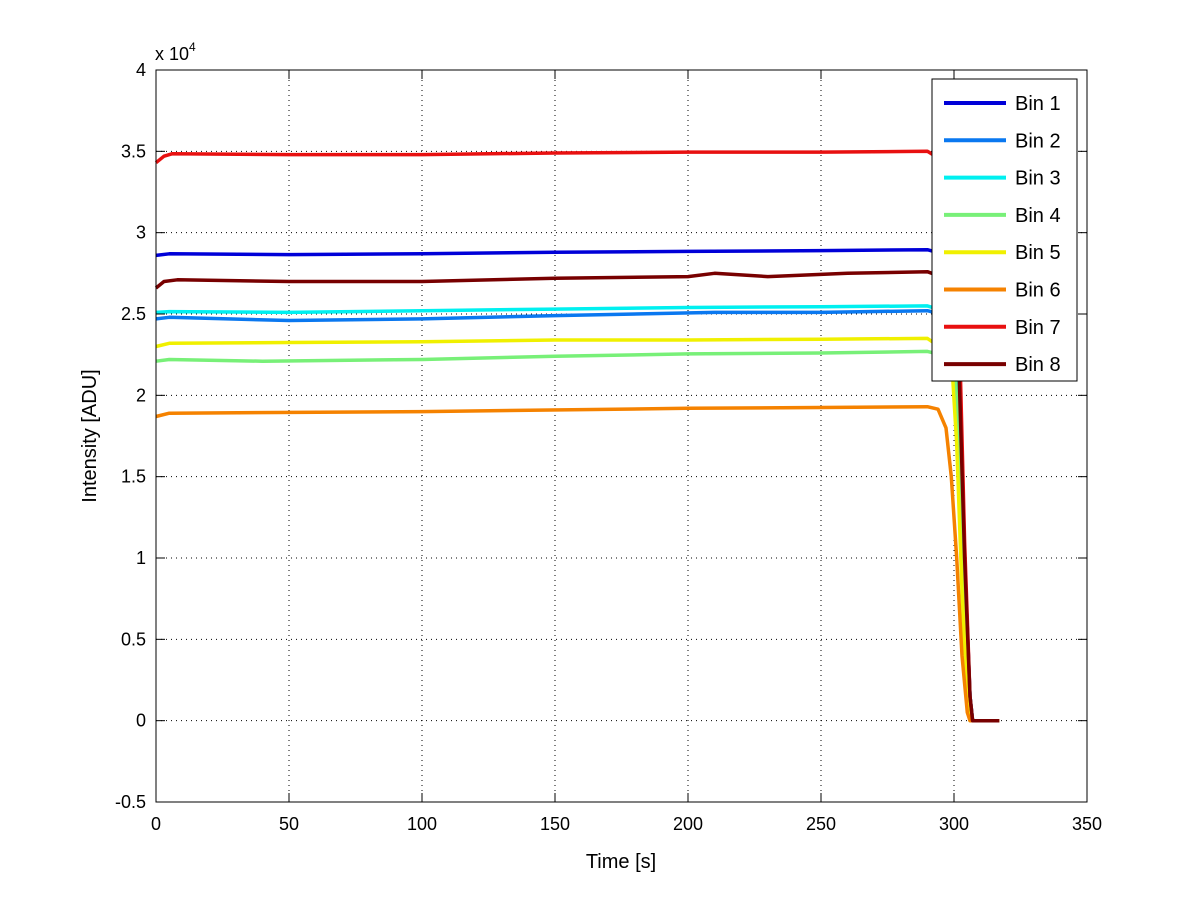 This screenshot has height=906, width=1200. I want to click on x-tick-label: 350, so click(1087, 824).